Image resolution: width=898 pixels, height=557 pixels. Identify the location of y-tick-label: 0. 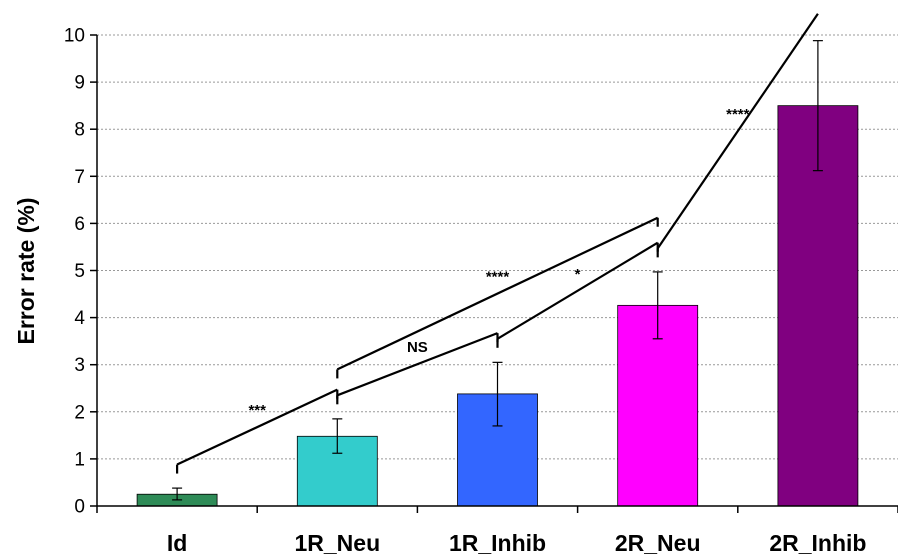
(79, 507).